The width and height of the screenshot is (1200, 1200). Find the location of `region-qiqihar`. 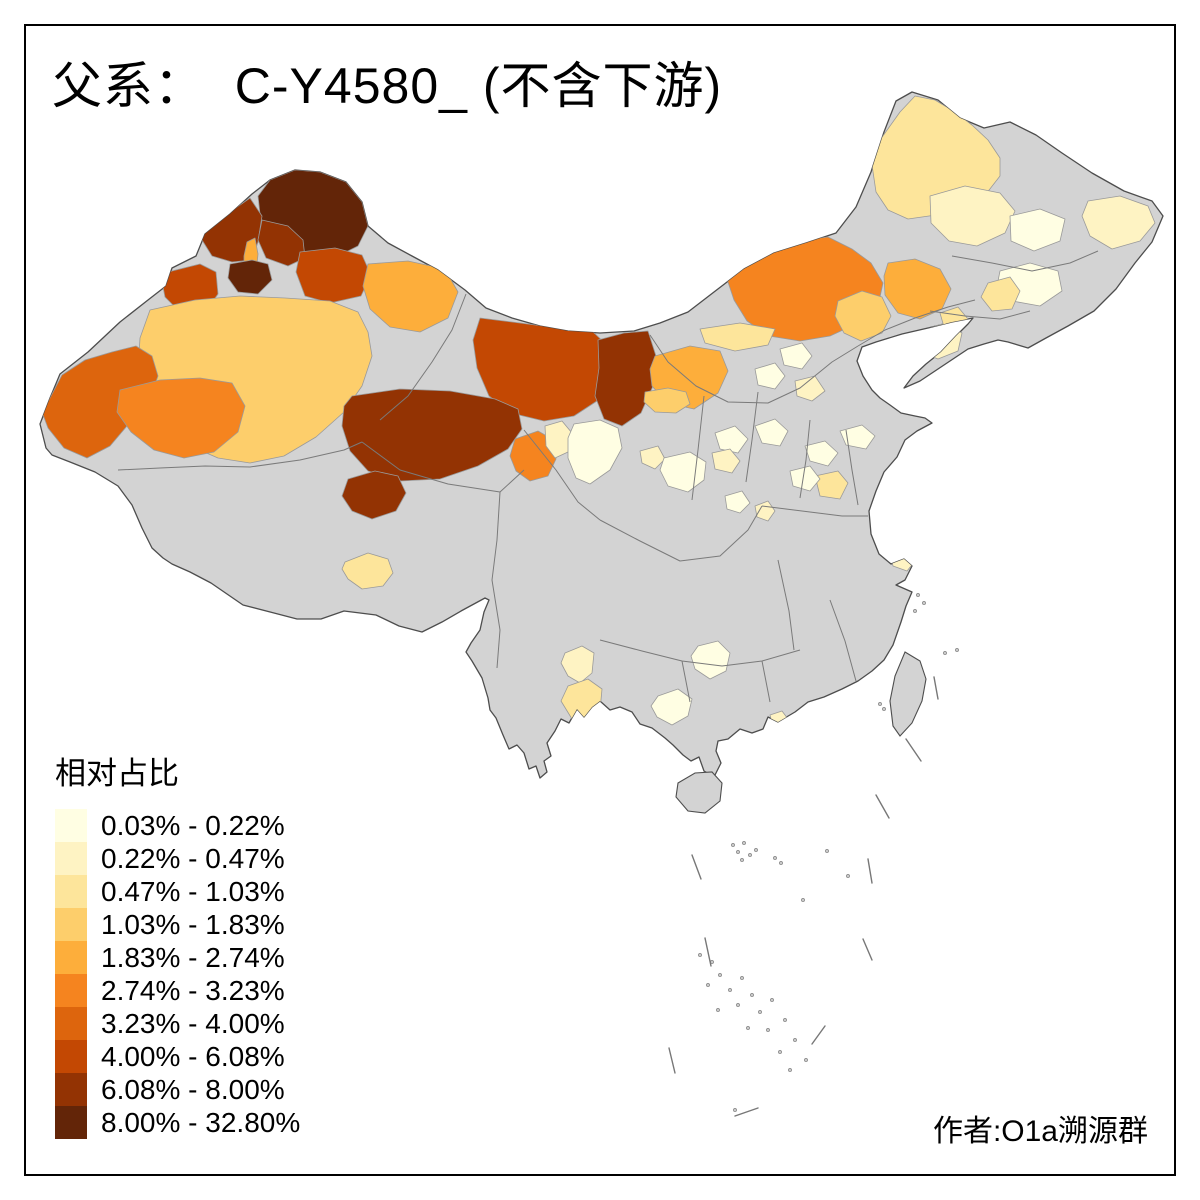

region-qiqihar is located at coordinates (972, 216).